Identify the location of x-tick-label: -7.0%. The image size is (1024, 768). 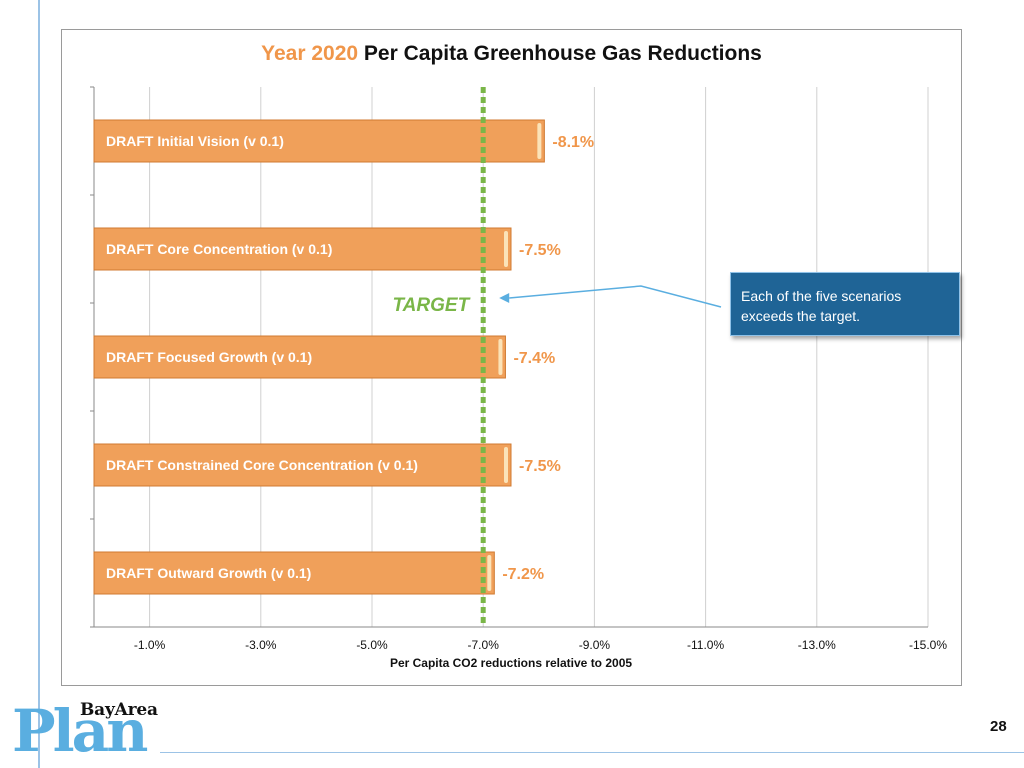
(484, 645).